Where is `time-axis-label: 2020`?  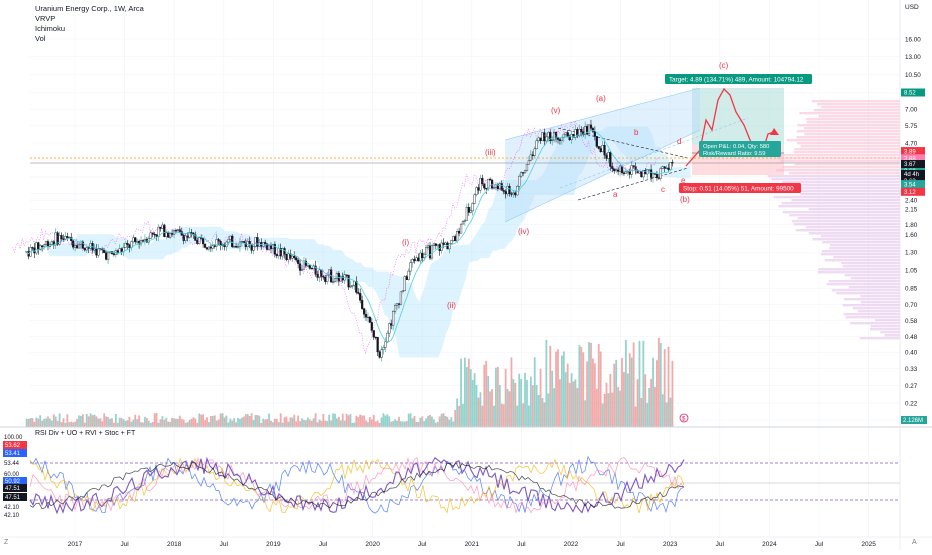 time-axis-label: 2020 is located at coordinates (372, 544).